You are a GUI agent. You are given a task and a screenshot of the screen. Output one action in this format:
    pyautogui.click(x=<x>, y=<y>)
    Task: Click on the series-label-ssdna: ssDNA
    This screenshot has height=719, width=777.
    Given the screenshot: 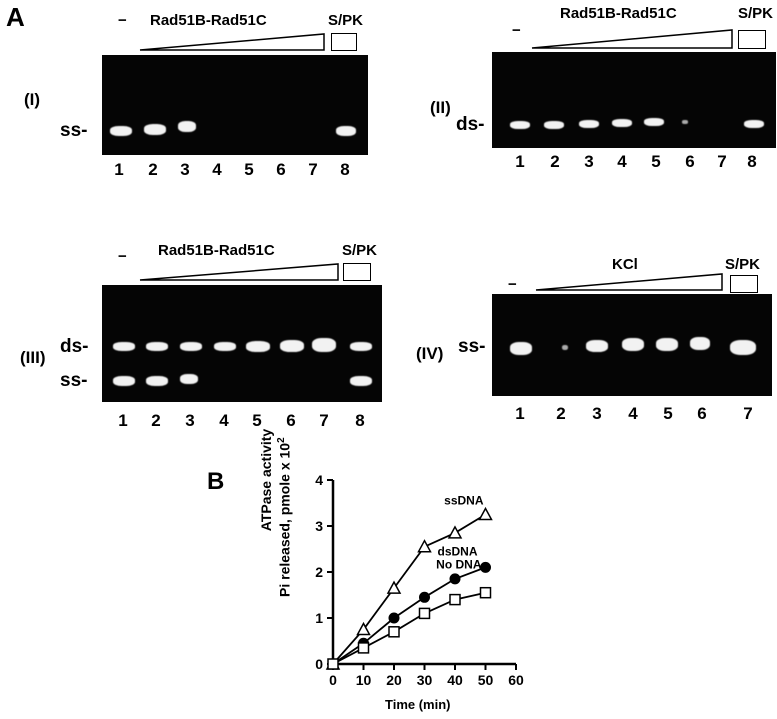 What is the action you would take?
    pyautogui.click(x=464, y=501)
    